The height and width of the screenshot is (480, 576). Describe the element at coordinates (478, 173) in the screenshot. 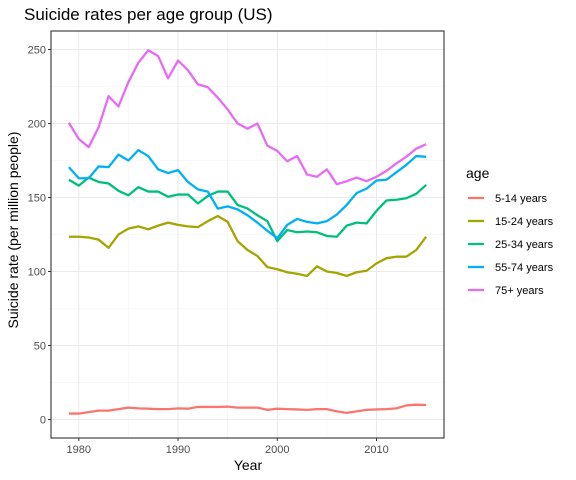

I see `legend-title: age` at that location.